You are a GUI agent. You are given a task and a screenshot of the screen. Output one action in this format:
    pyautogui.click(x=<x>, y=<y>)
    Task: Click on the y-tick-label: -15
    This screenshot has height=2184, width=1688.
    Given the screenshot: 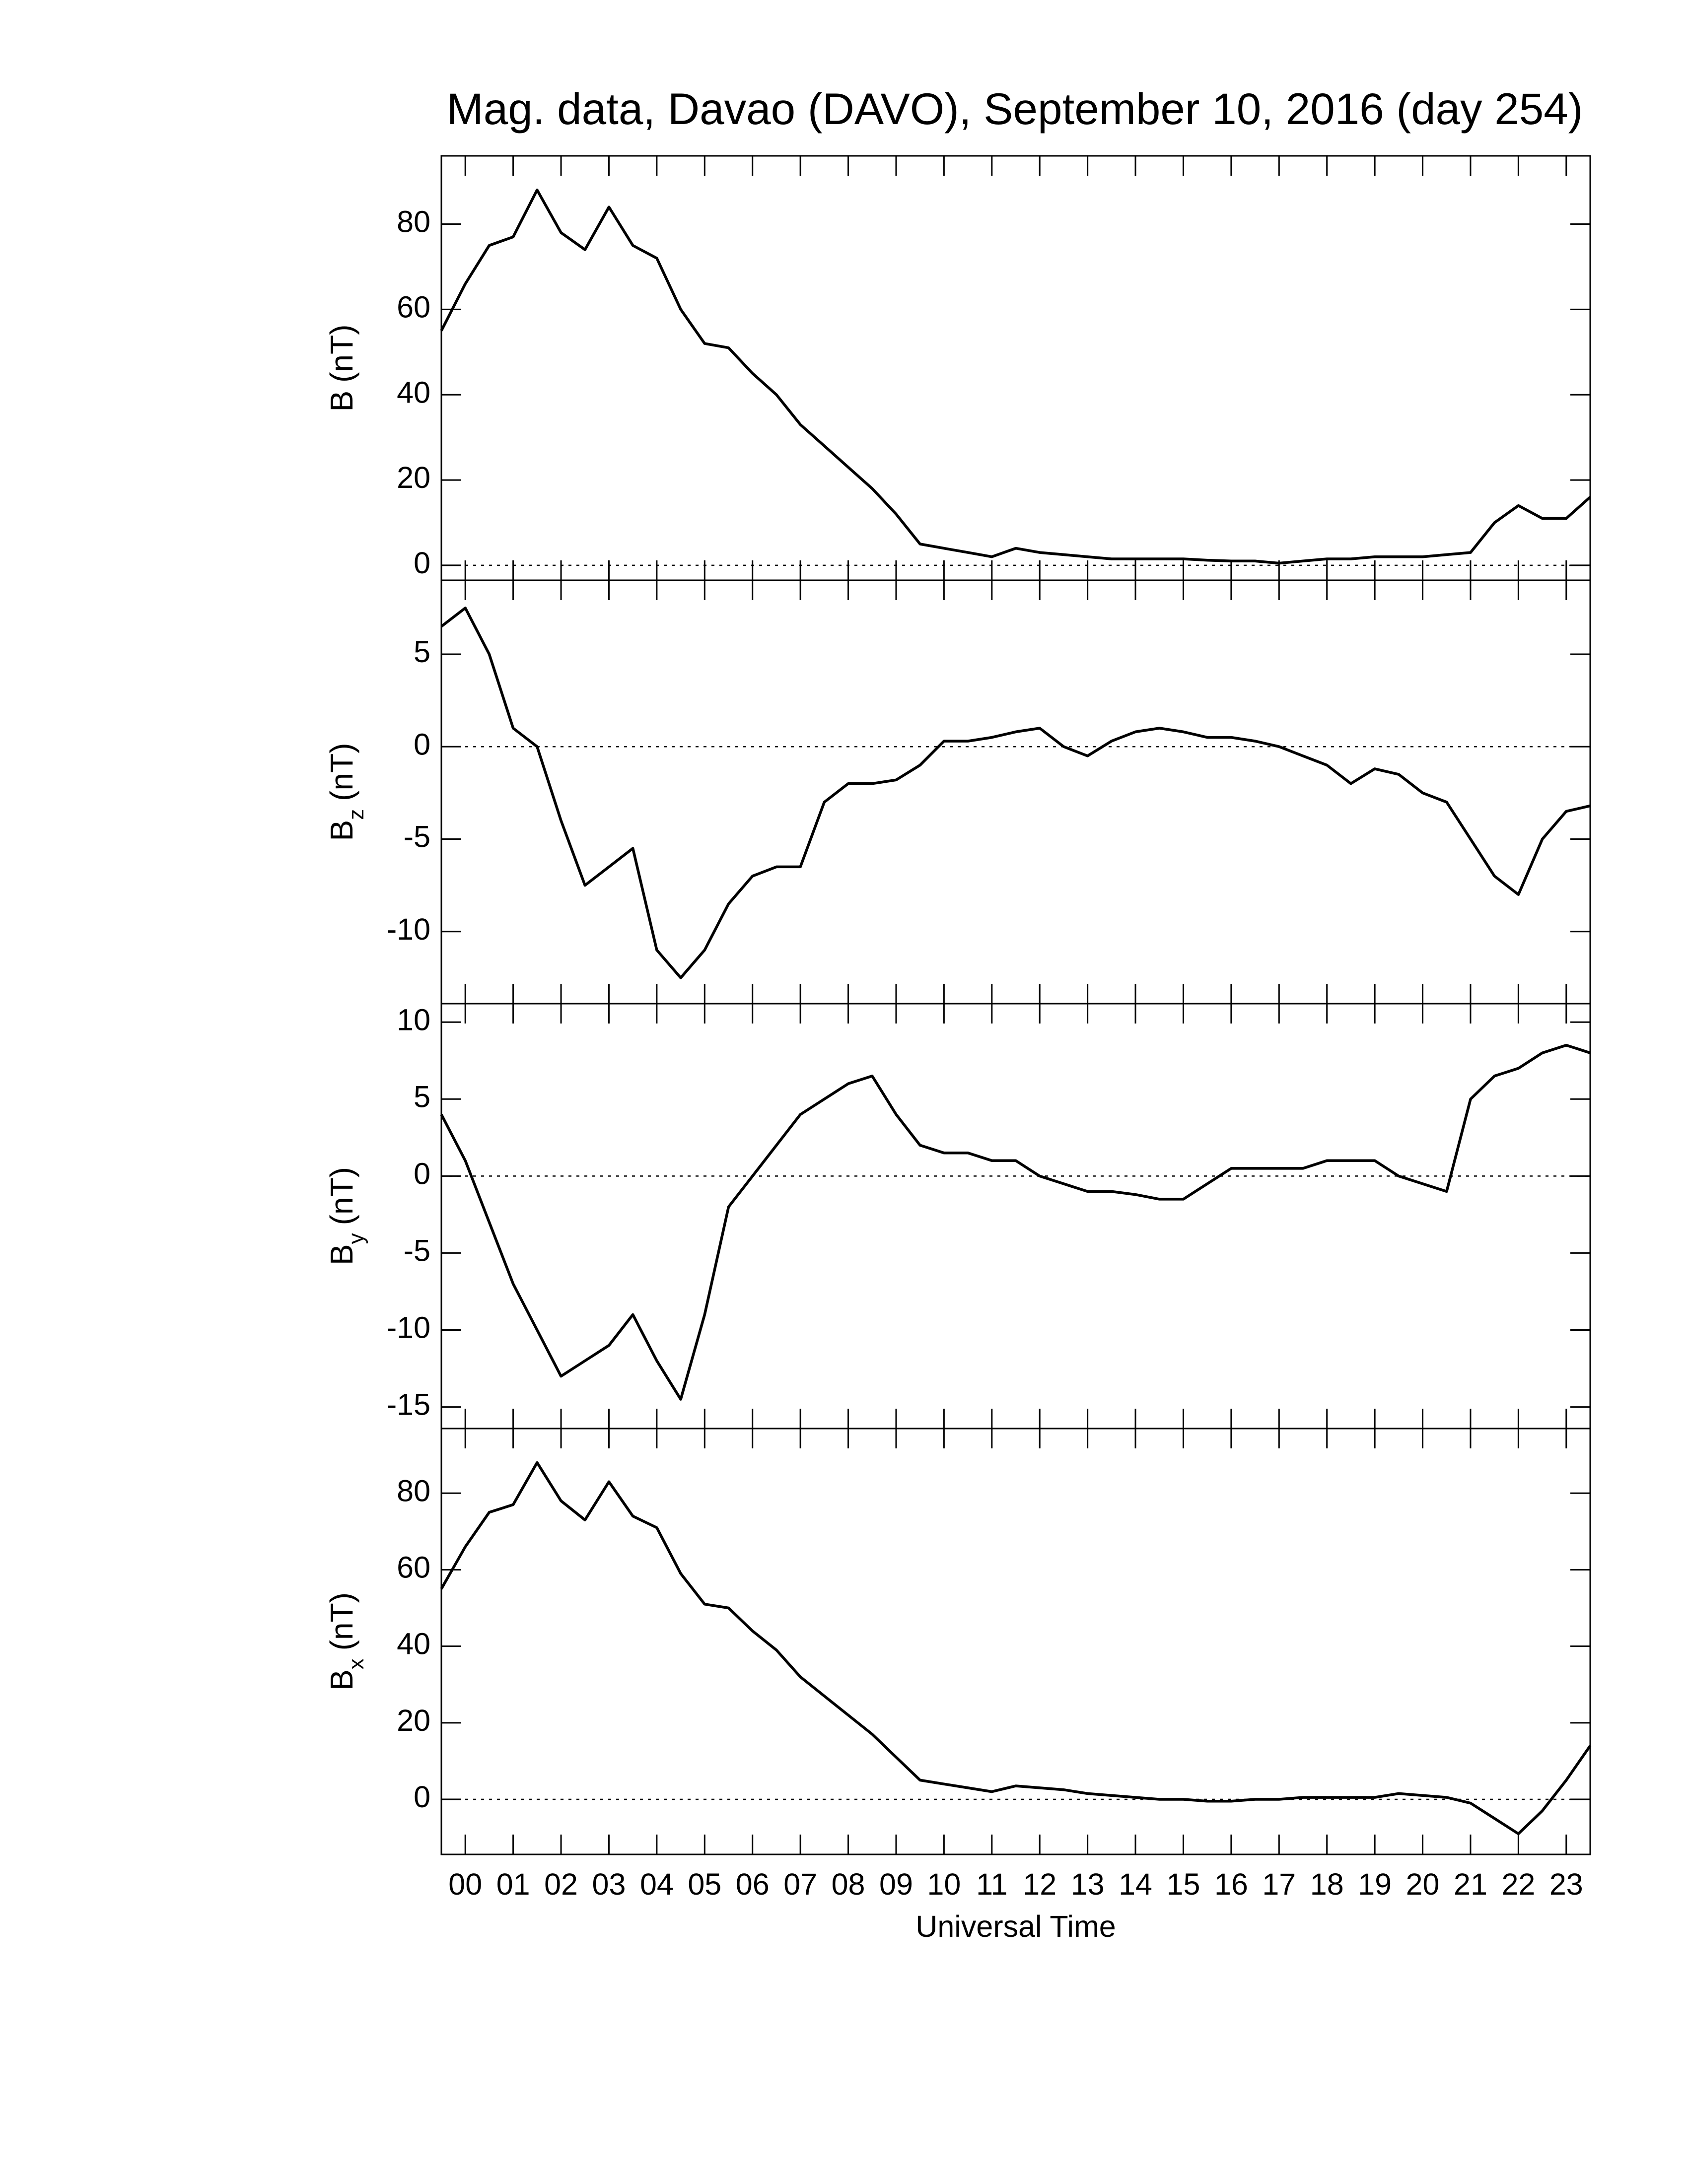 What is the action you would take?
    pyautogui.click(x=408, y=1405)
    